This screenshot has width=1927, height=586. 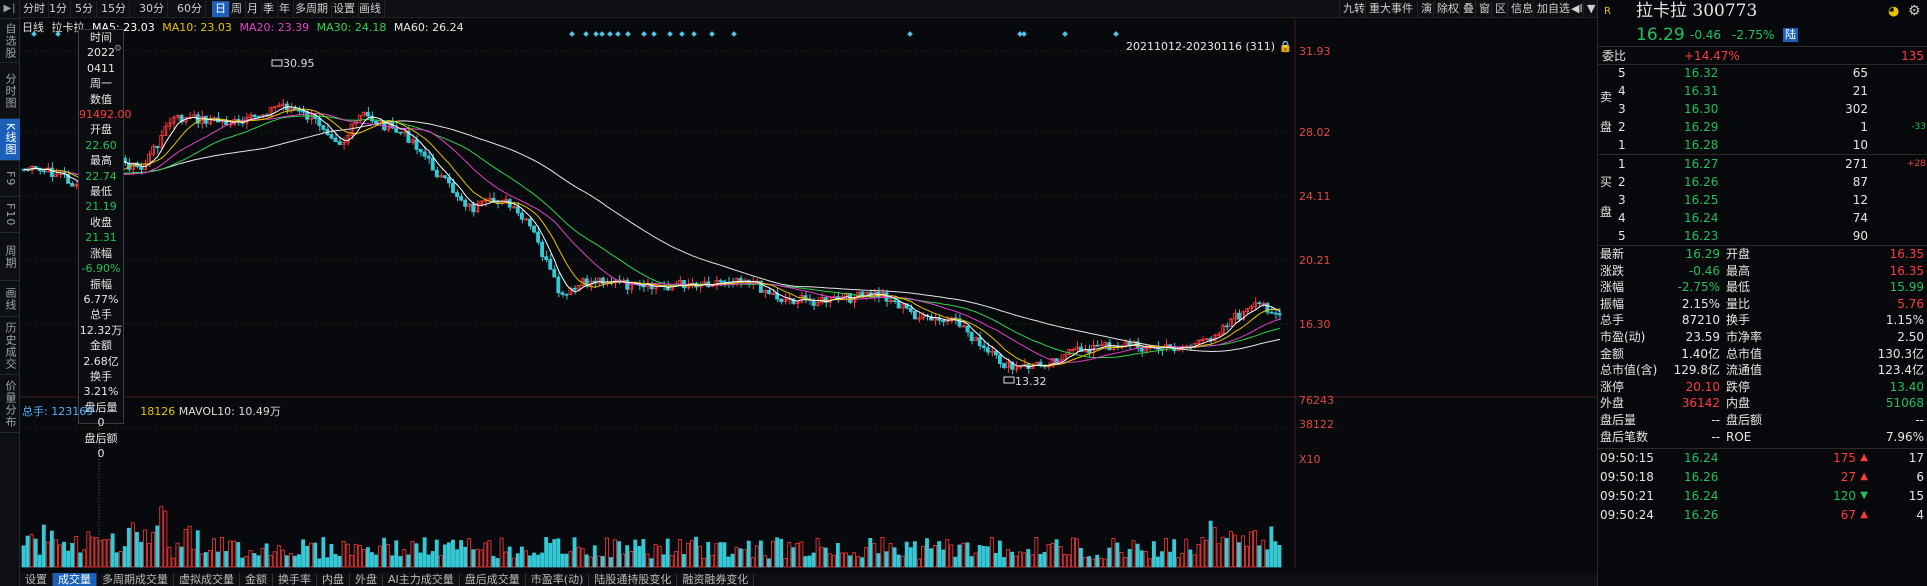 I want to click on sell-row: 3 16.30 302, so click(x=1762, y=109).